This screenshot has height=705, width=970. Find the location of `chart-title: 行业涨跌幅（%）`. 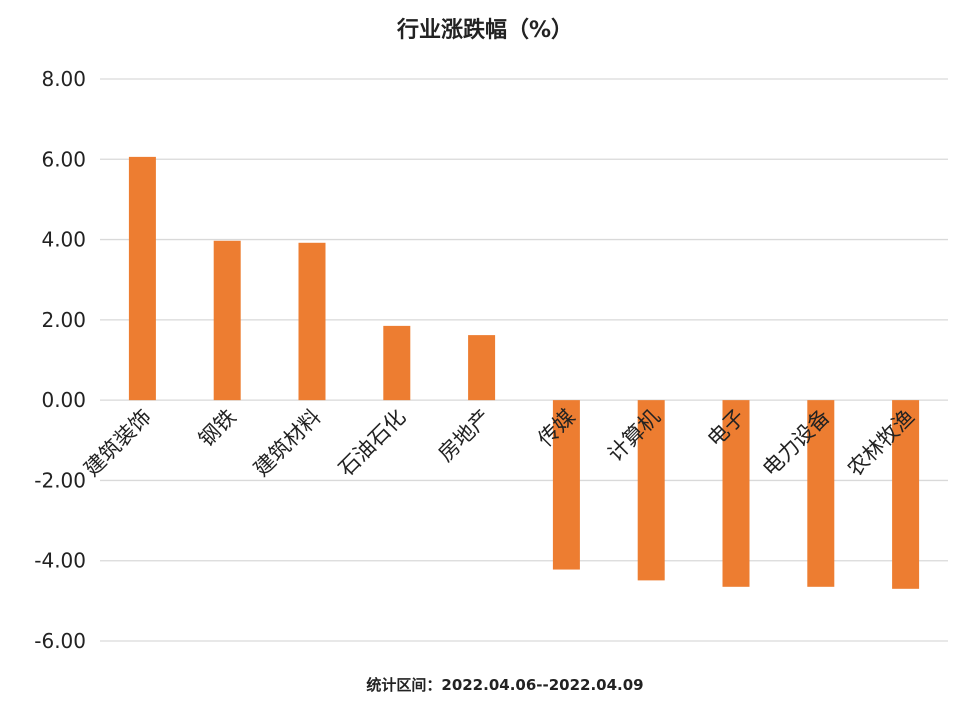

chart-title: 行业涨跌幅（%） is located at coordinates (485, 30).